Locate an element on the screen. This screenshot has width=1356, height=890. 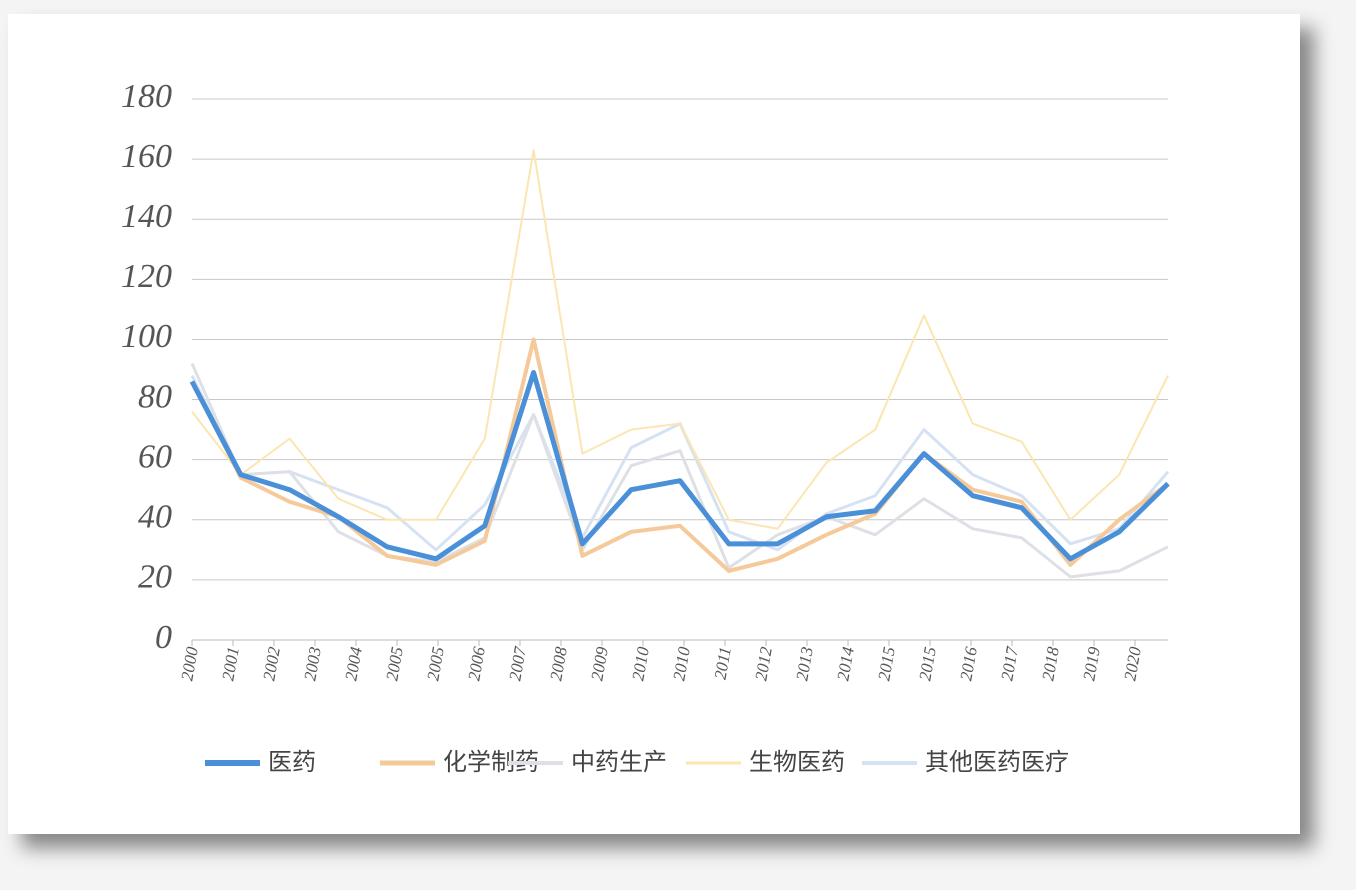
x-tick-label: 2009 is located at coordinates (599, 663).